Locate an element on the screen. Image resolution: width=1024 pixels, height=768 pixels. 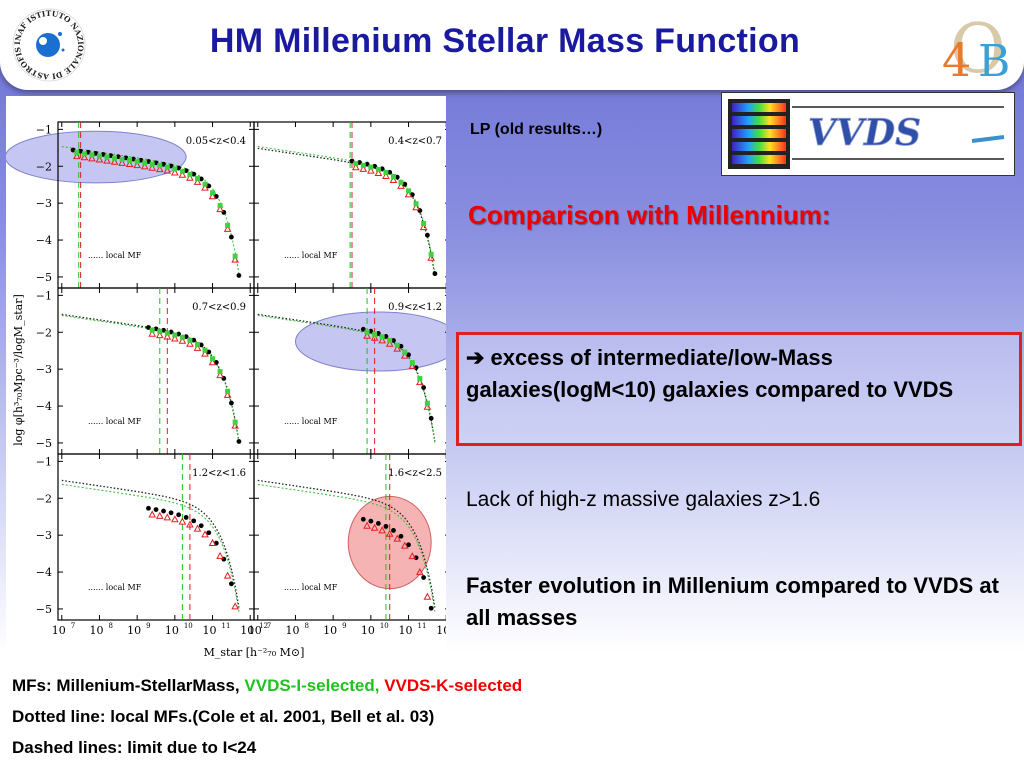
caption-vvds-k: VVDS-K-selected is located at coordinates (453, 685).